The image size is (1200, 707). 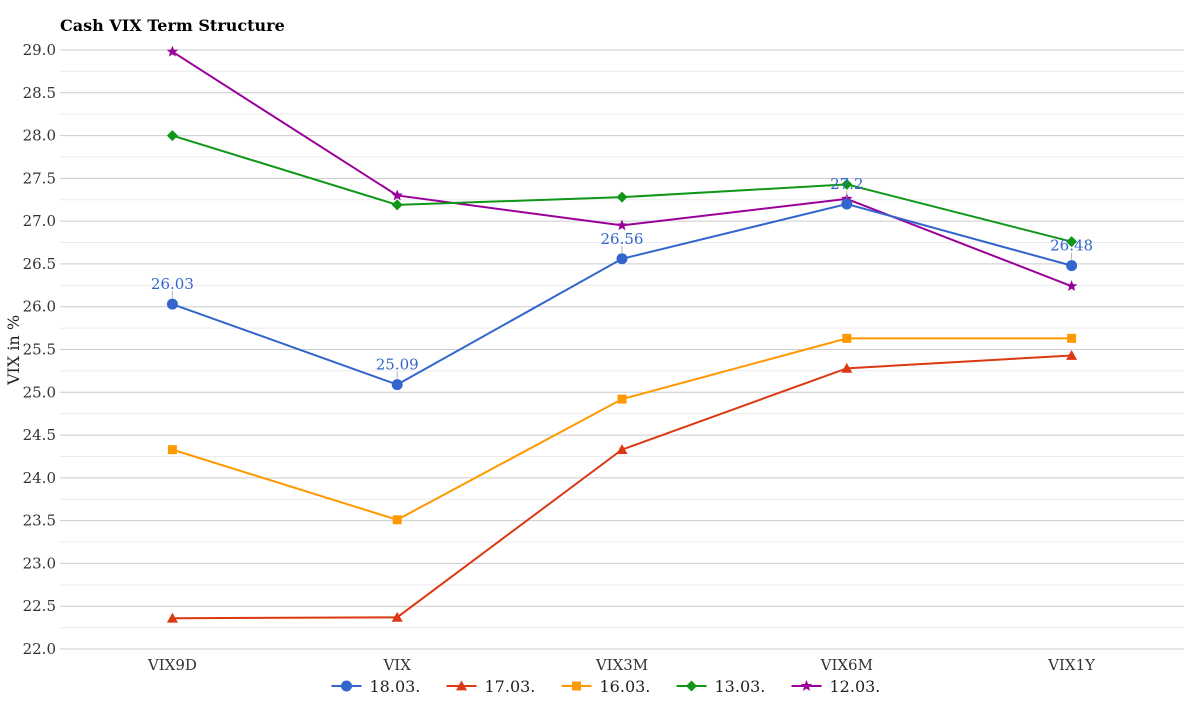 I want to click on legend-label: 13.03., so click(x=740, y=686).